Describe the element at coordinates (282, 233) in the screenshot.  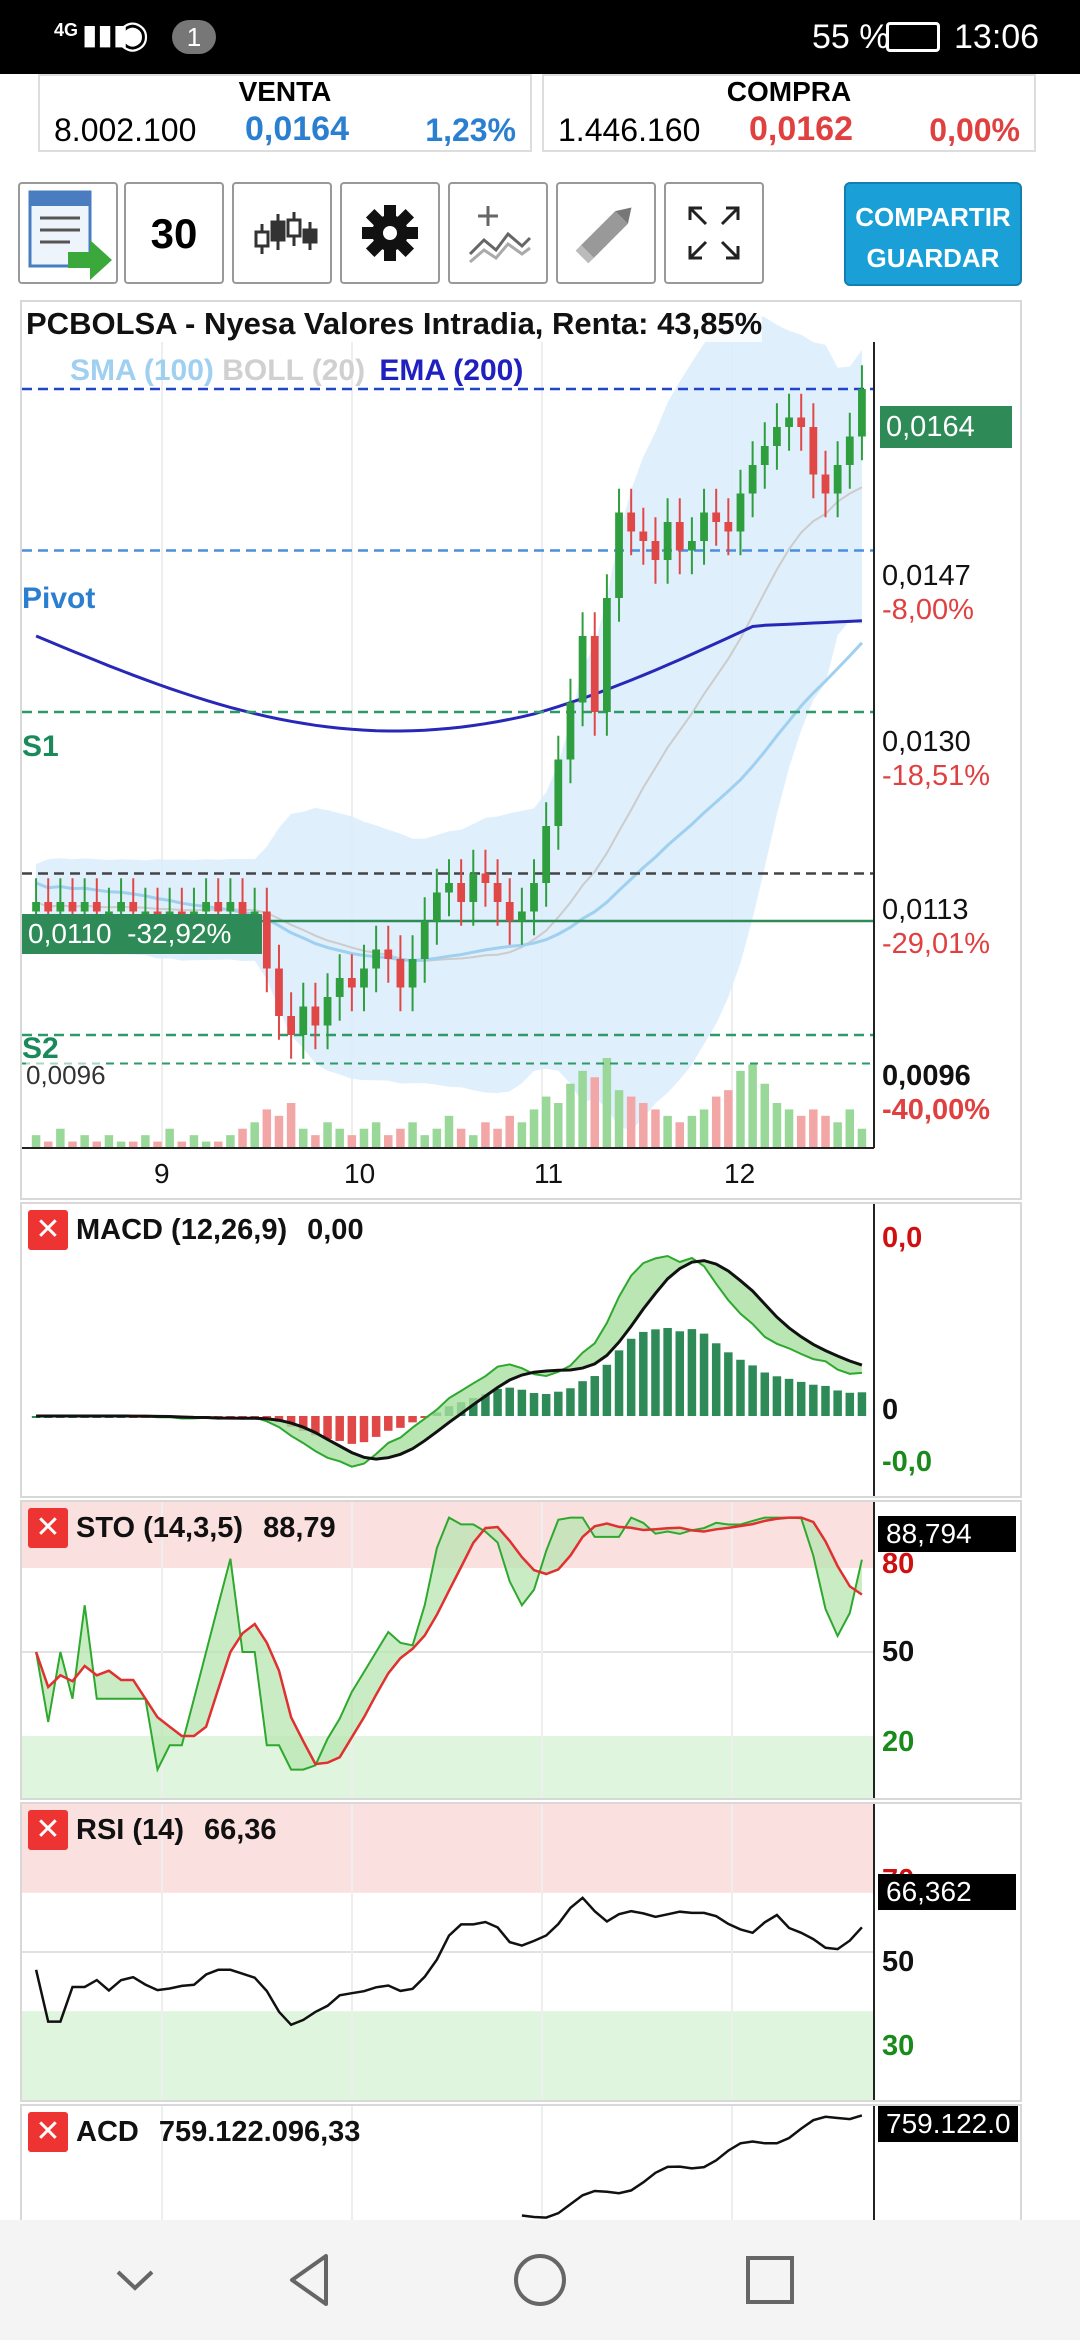
I see `chart-type-button` at that location.